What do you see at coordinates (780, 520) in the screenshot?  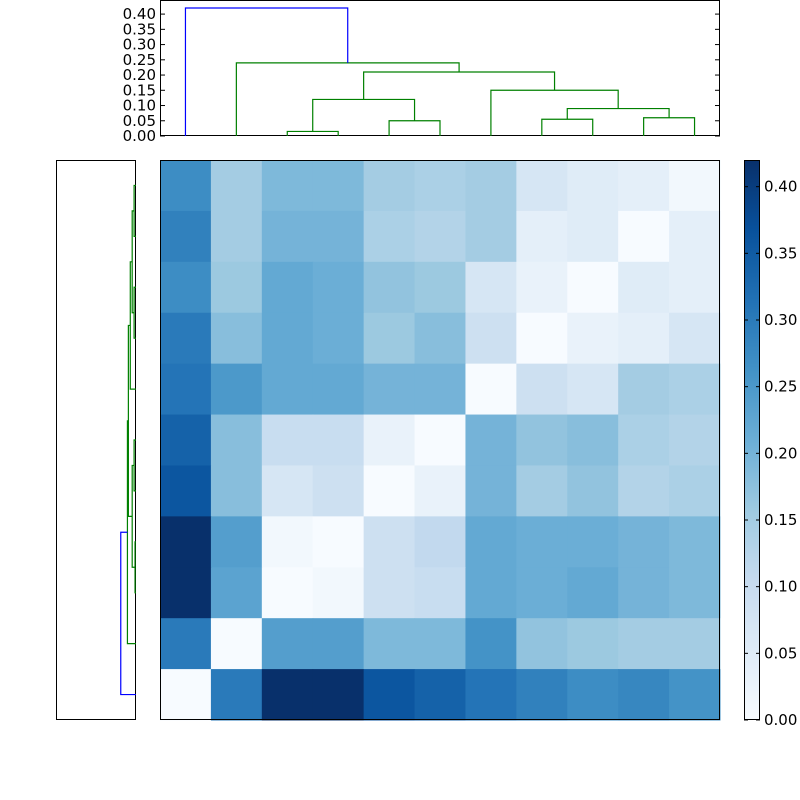 I see `colorbar-tick-label: 0.15` at bounding box center [780, 520].